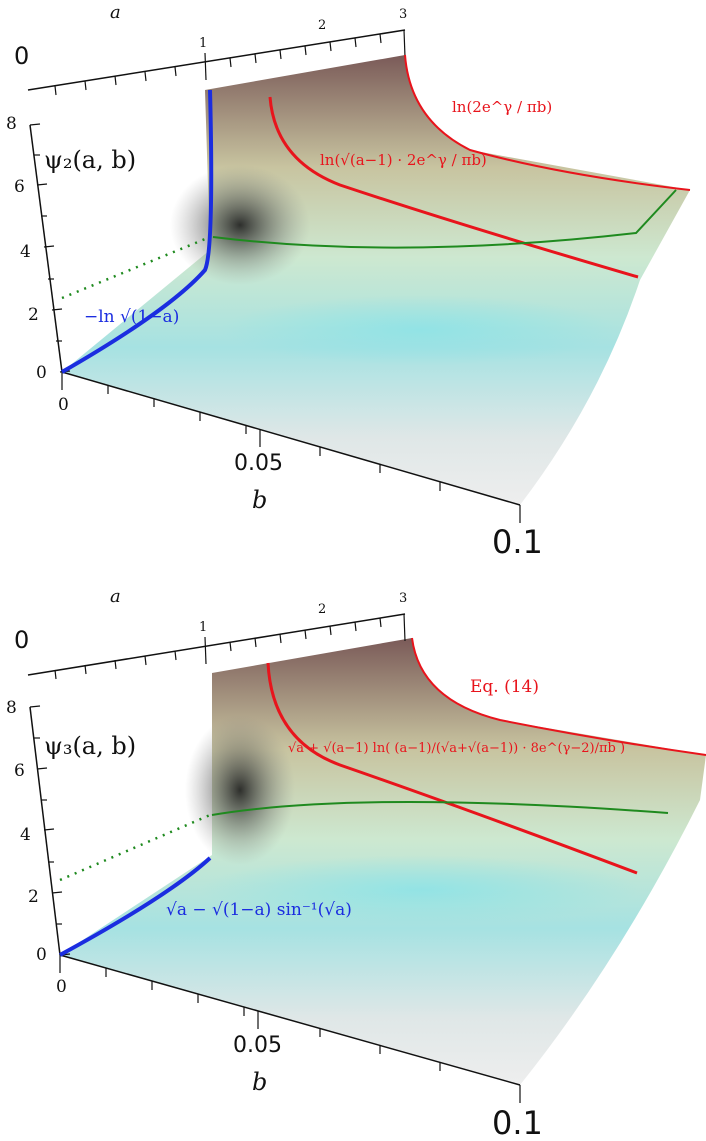 This screenshot has width=706, height=1141. Describe the element at coordinates (258, 463) in the screenshot. I see `b-tick-005: 0.05` at that location.